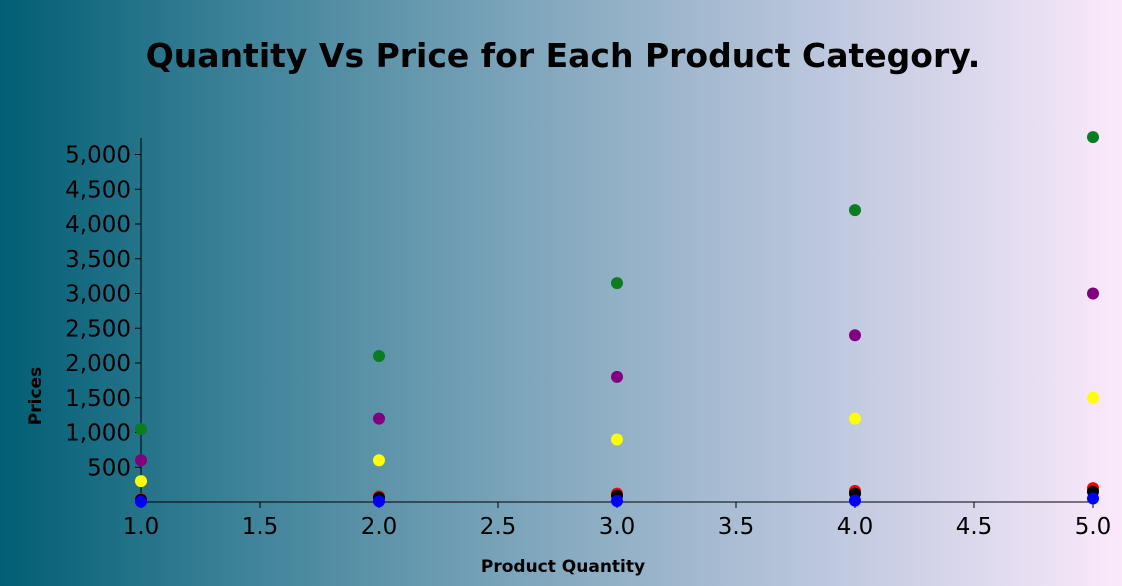 The height and width of the screenshot is (586, 1122). I want to click on x-tick-label: 4.0, so click(855, 527).